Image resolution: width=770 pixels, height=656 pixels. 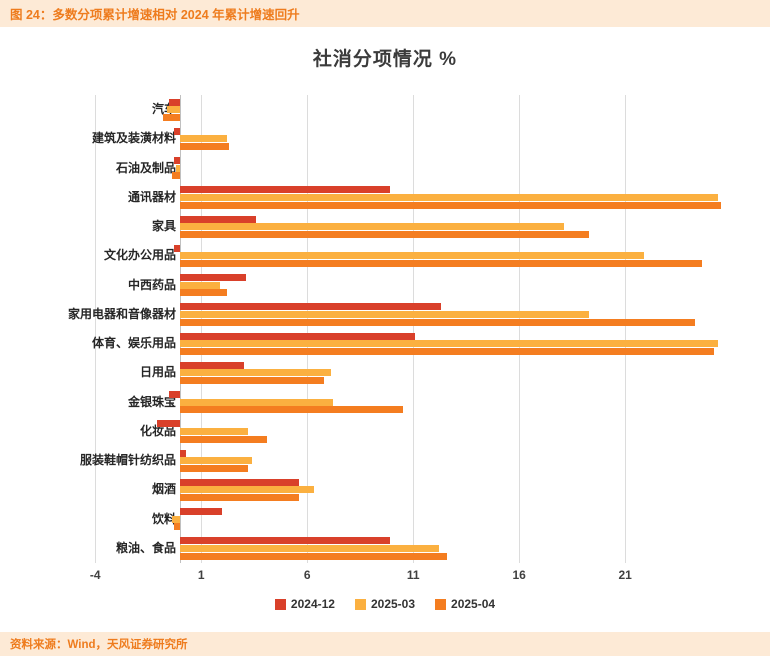 What do you see at coordinates (385, 644) in the screenshot?
I see `source-bar: 资料来源：Wind，天风证券研究所` at bounding box center [385, 644].